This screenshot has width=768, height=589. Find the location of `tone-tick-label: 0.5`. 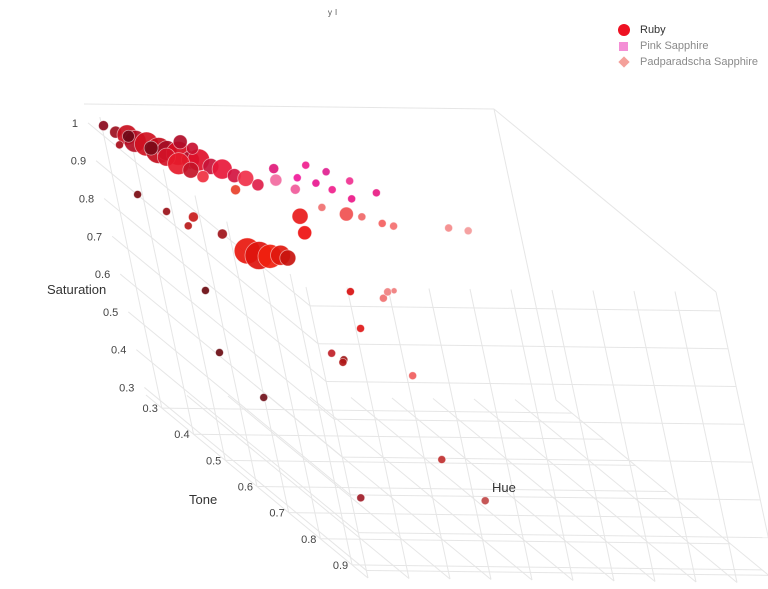

tone-tick-label: 0.5 is located at coordinates (213, 461).